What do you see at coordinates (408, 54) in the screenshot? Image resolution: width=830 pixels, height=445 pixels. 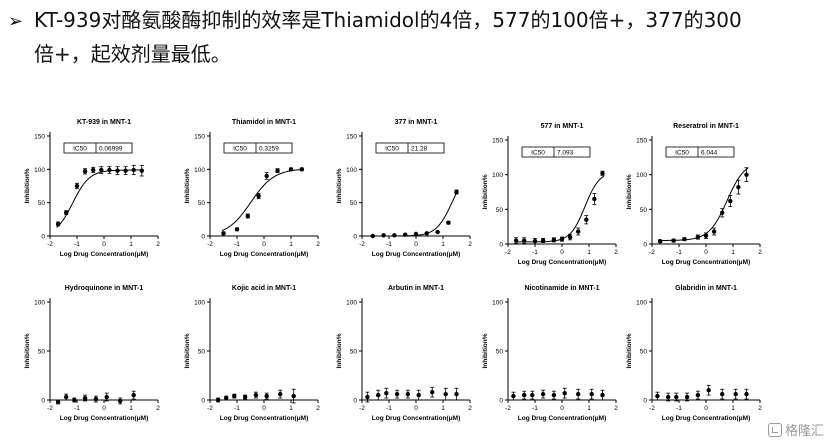 I see `headline-line-2: 倍+，起效剂量最低。` at bounding box center [408, 54].